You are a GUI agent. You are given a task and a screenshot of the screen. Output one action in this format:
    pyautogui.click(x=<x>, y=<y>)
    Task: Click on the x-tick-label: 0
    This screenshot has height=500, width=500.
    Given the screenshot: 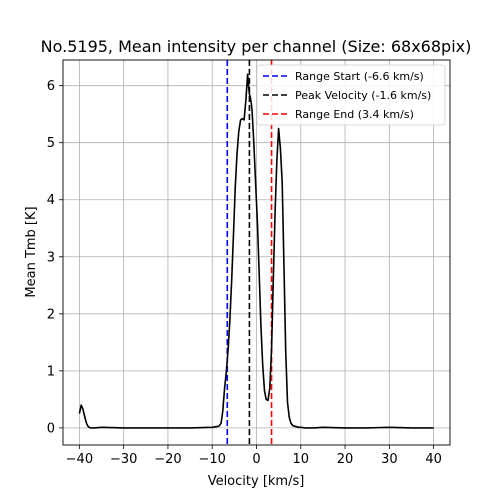 What is the action you would take?
    pyautogui.click(x=256, y=459)
    